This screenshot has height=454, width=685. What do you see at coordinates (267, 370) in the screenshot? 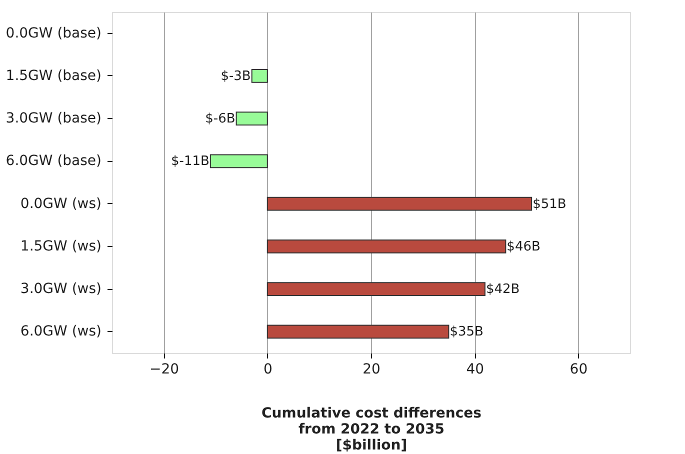
I see `x-tick-label: 0` at bounding box center [267, 370].